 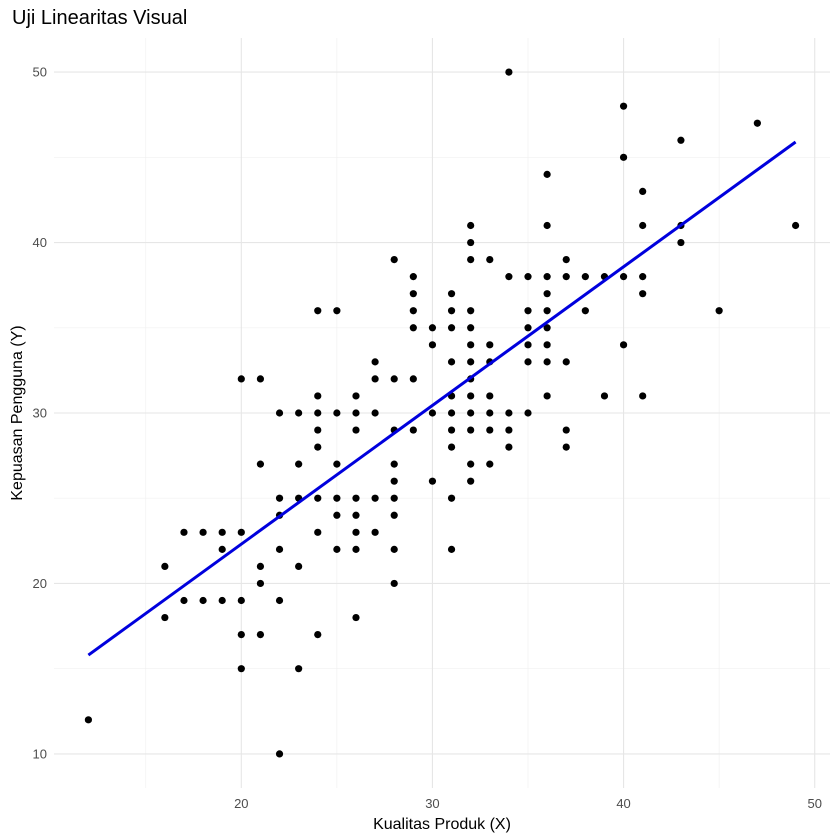 What do you see at coordinates (241, 803) in the screenshot?
I see `x-tick-label: 20` at bounding box center [241, 803].